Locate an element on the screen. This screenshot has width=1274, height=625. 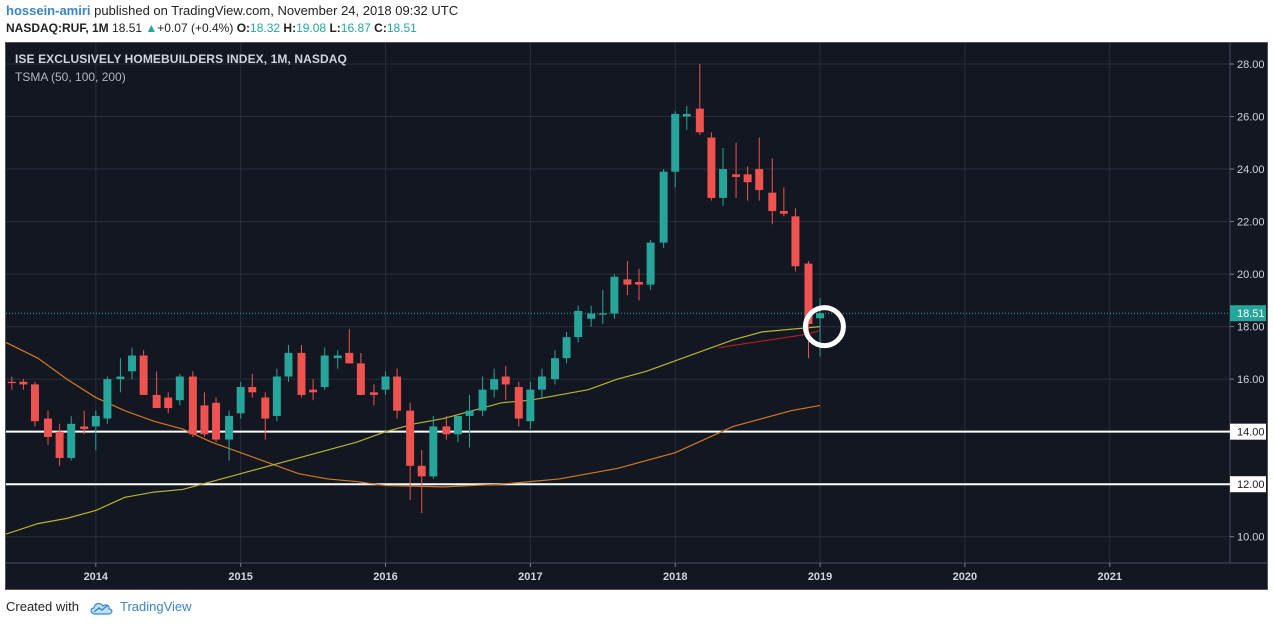
open-value: 18.32 is located at coordinates (265, 28).